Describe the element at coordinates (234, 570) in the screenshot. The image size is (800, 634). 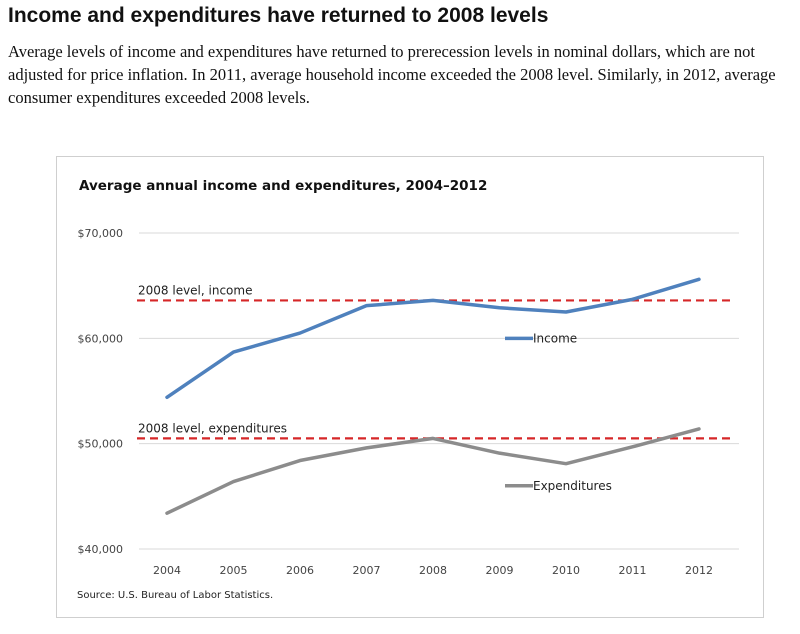
I see `x-tick-label: 2005` at that location.